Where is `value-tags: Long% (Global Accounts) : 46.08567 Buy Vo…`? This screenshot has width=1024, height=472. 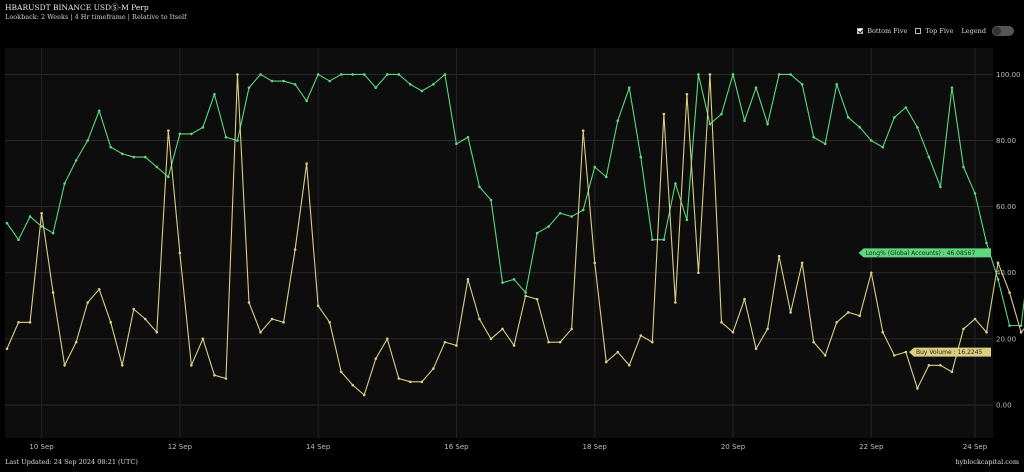 value-tags: Long% (Global Accounts) : 46.08567 Buy Vo… is located at coordinates (924, 302).